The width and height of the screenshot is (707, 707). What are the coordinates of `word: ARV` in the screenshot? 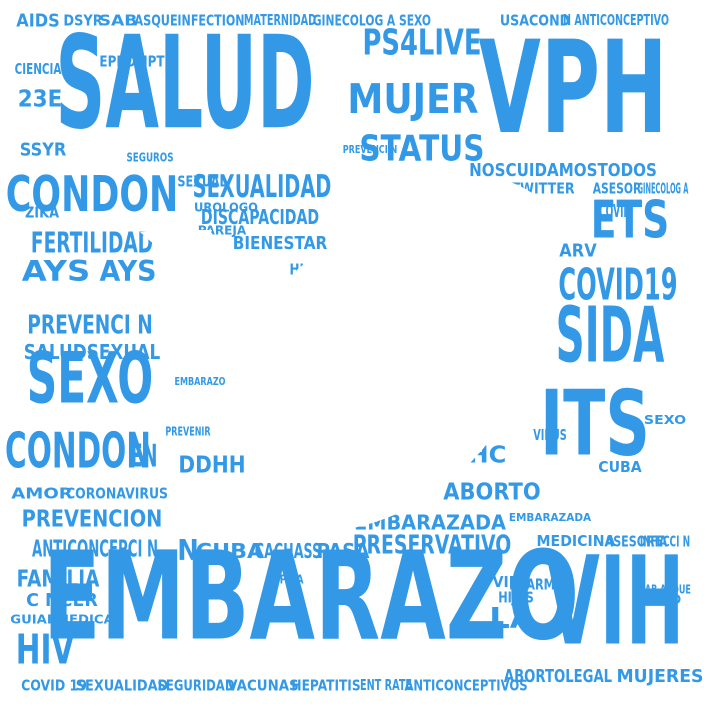 It's located at (578, 250).